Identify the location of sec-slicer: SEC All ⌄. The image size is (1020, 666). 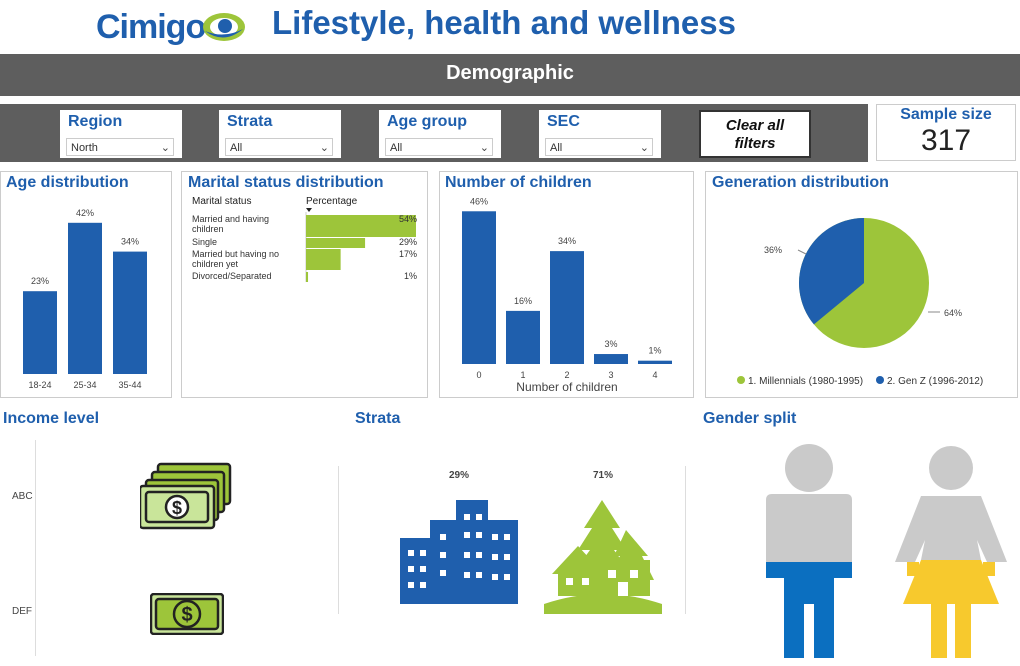
(600, 134).